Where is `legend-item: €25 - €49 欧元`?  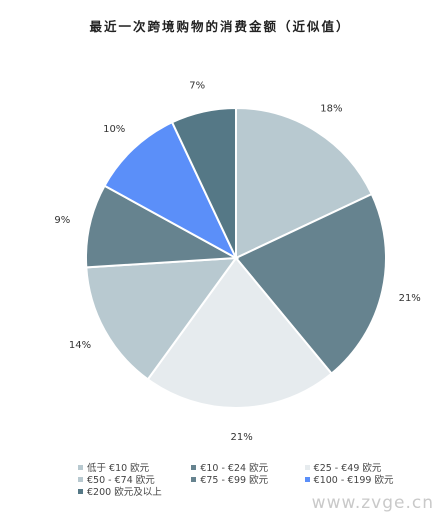 legend-item: €25 - €49 欧元 is located at coordinates (361, 467).